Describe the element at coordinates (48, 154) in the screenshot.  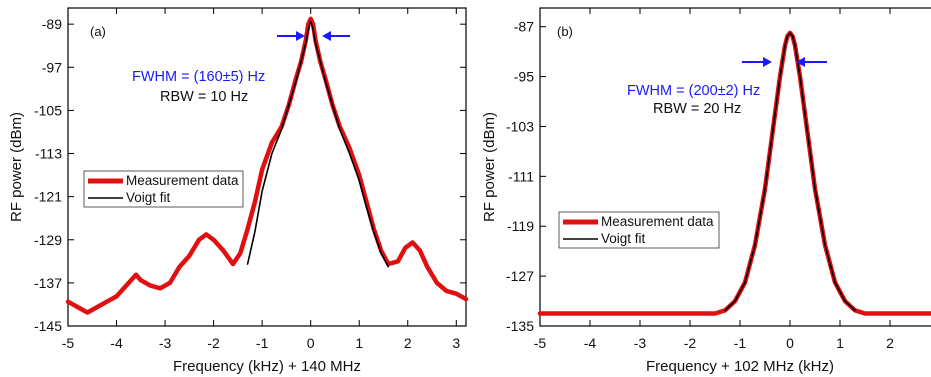
I see `y-tick-label-a: -113` at that location.